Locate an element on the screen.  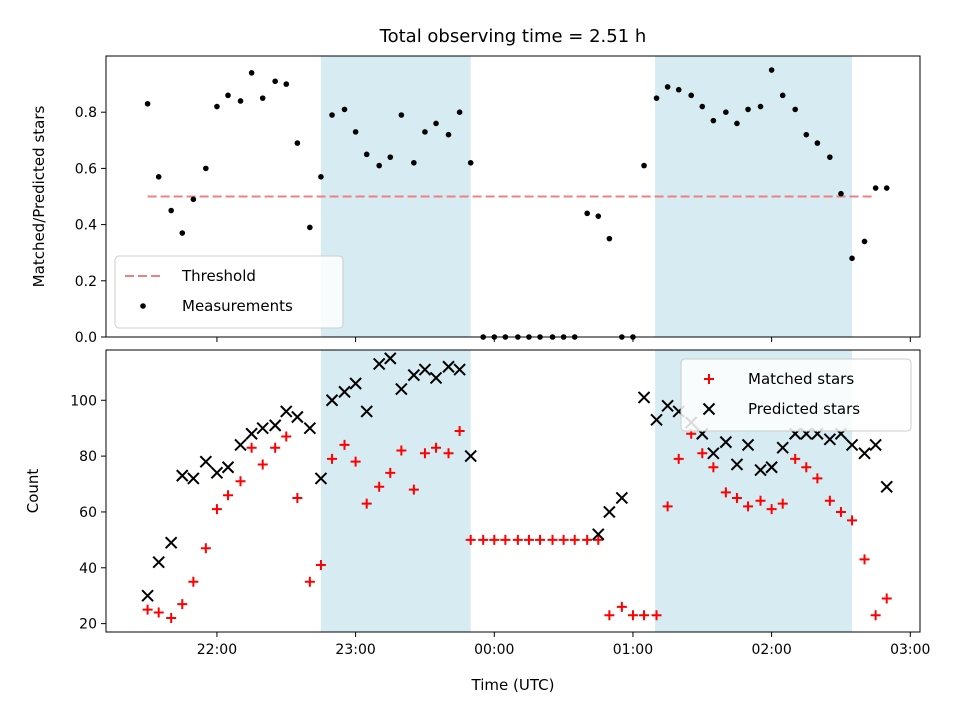
x-tick-label: 23:00 is located at coordinates (355, 650).